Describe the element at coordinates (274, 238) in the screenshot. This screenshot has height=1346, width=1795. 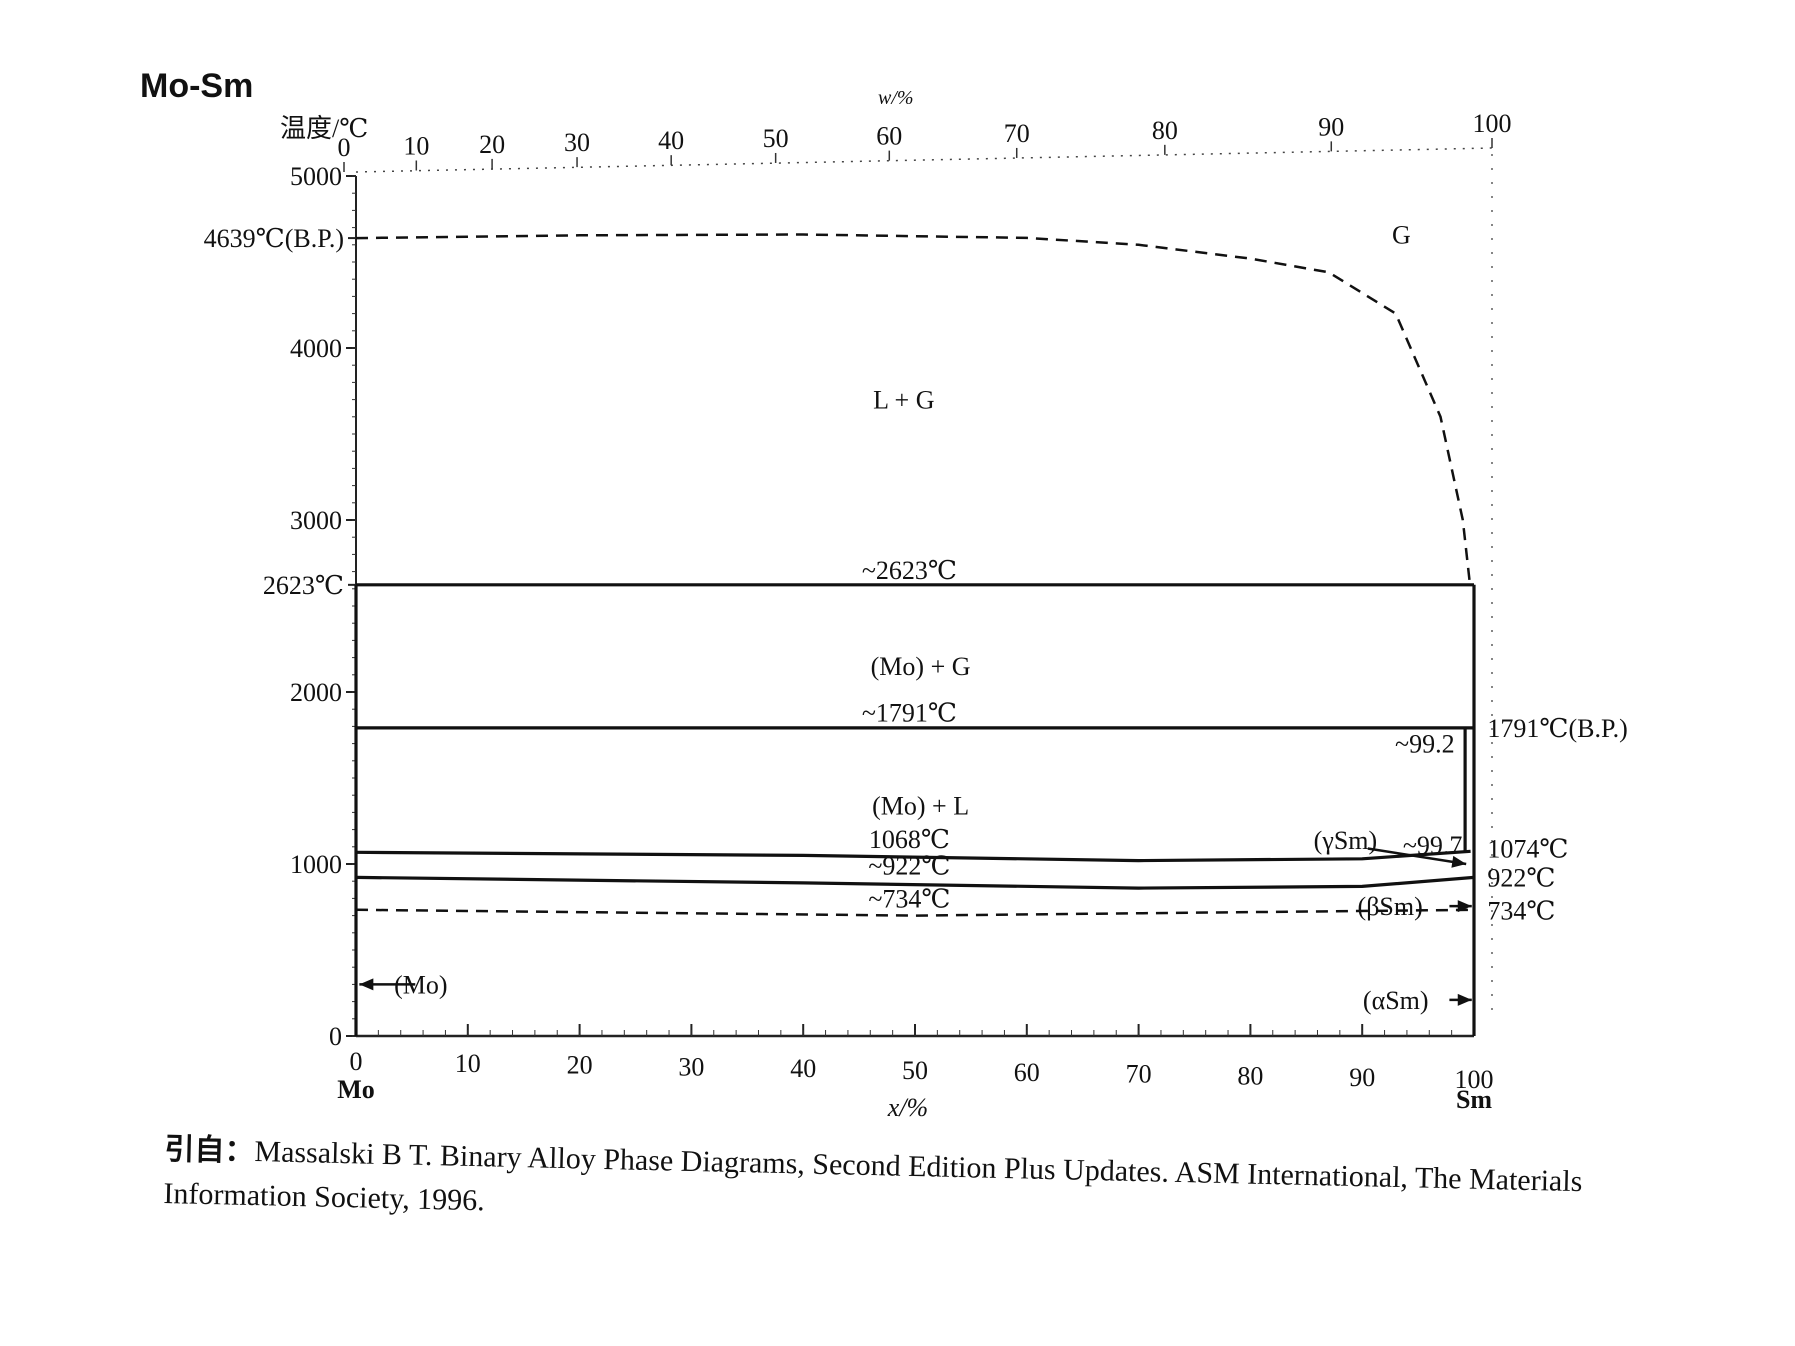
I see `y-special-label: 4639℃(B.P.)` at that location.